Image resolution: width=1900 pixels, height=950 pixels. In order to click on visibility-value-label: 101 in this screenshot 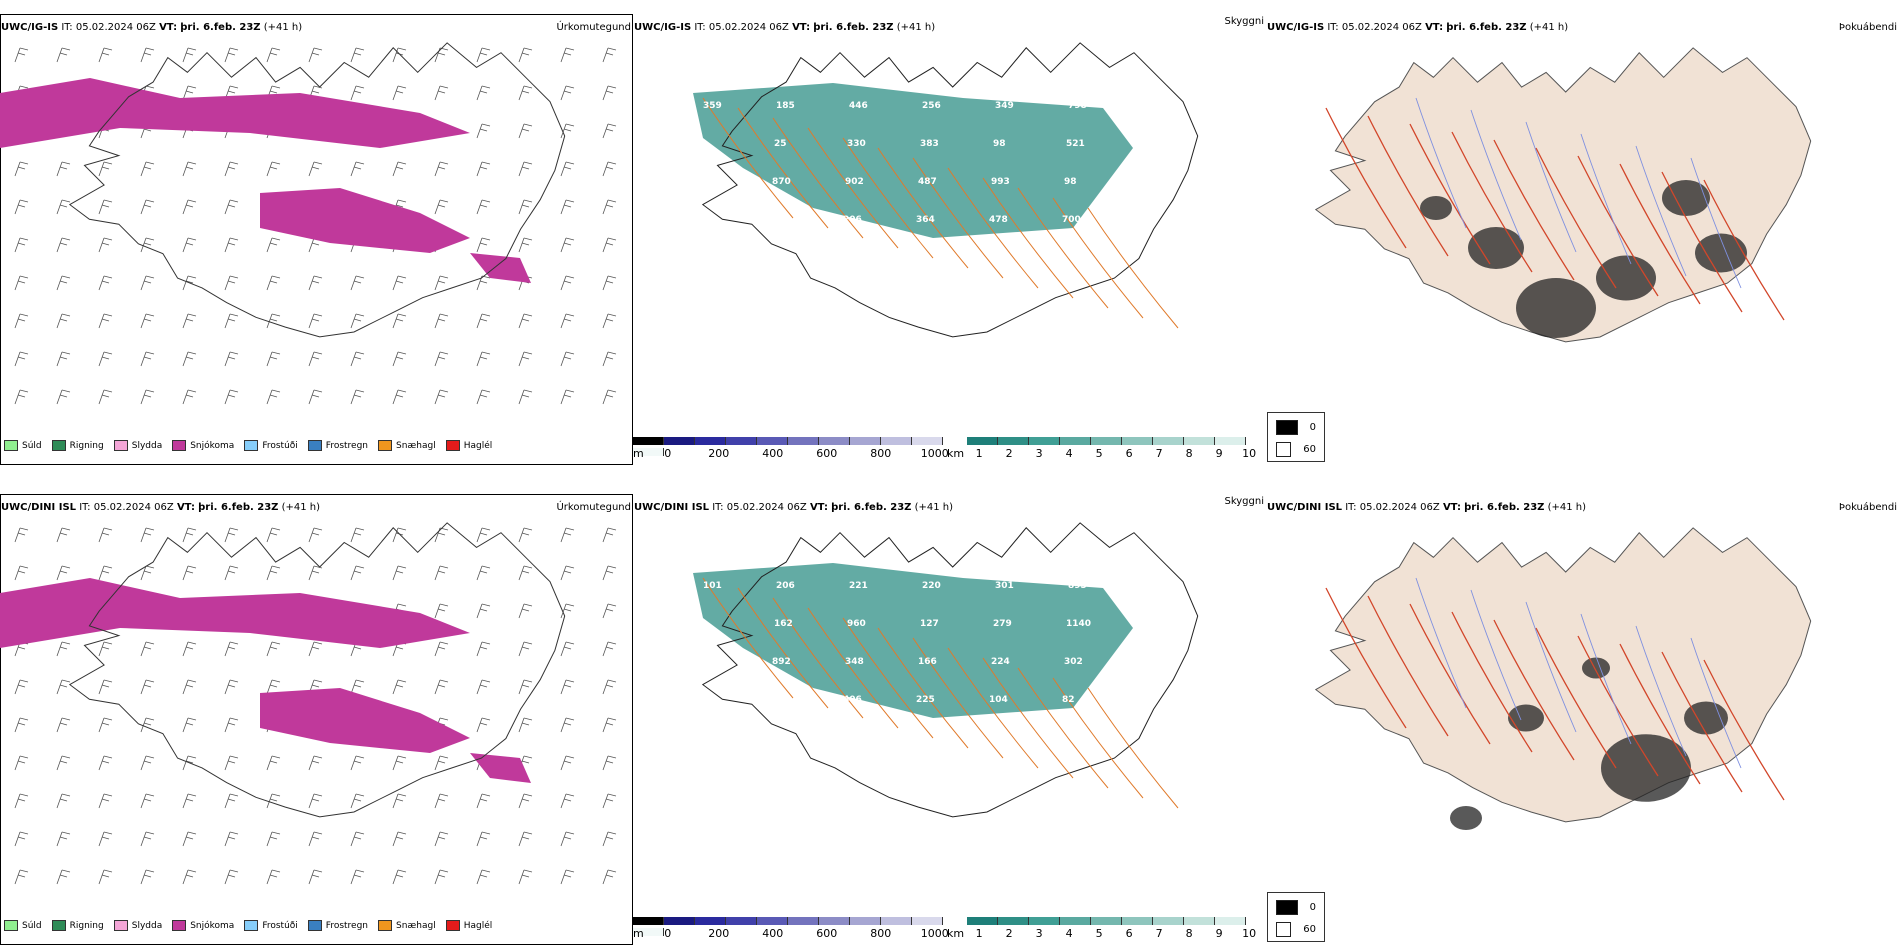, I will do `click(712, 586)`.